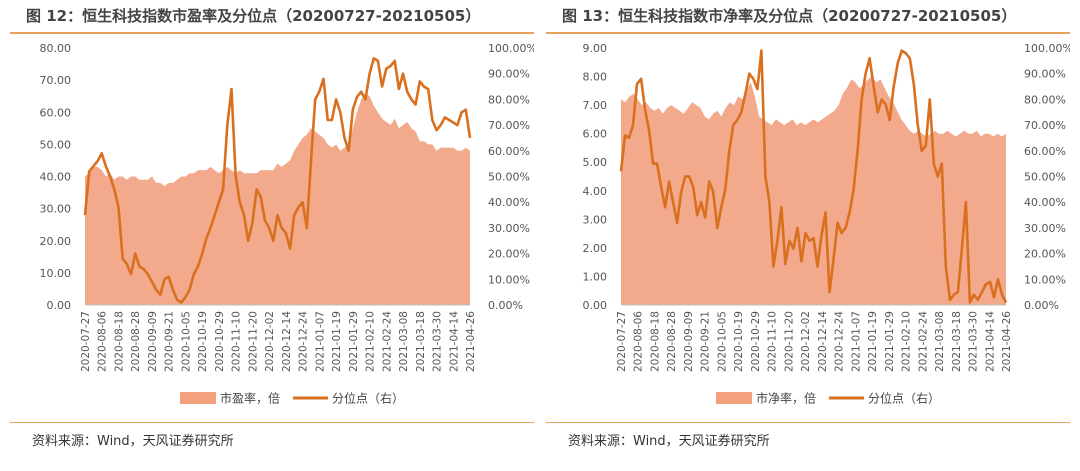 The image size is (1080, 471). I want to click on legend-label-area: 市净率，倍, so click(786, 398).